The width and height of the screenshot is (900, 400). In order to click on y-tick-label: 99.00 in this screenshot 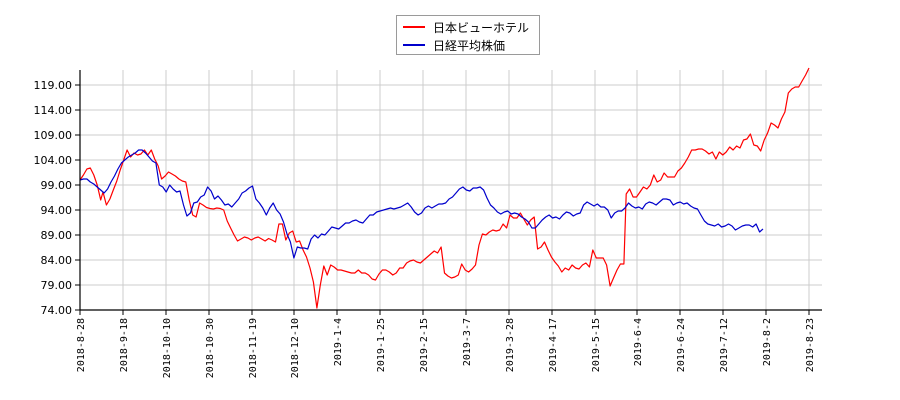, I will do `click(57, 185)`.